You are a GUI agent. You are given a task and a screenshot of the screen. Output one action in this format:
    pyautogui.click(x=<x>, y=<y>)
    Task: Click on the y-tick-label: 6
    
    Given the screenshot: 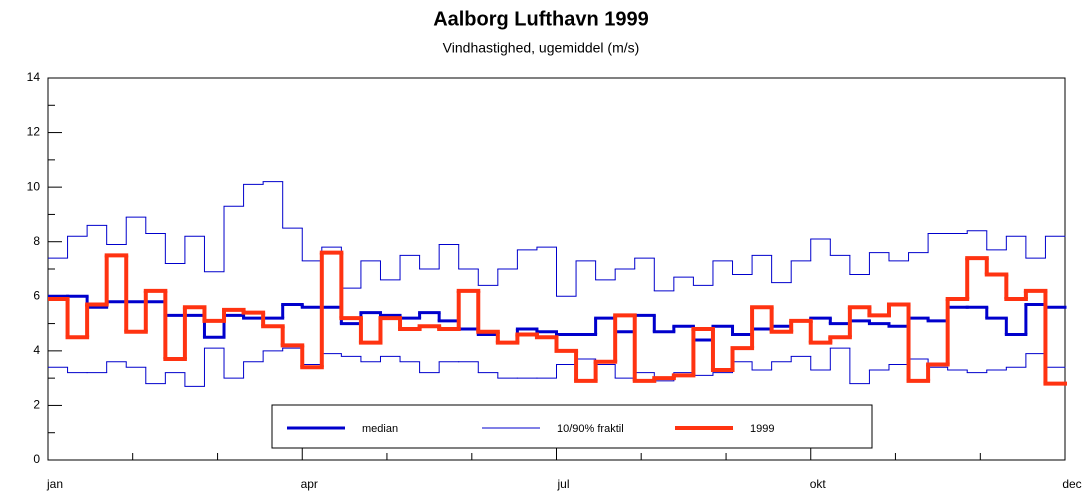 What is the action you would take?
    pyautogui.click(x=36, y=295)
    